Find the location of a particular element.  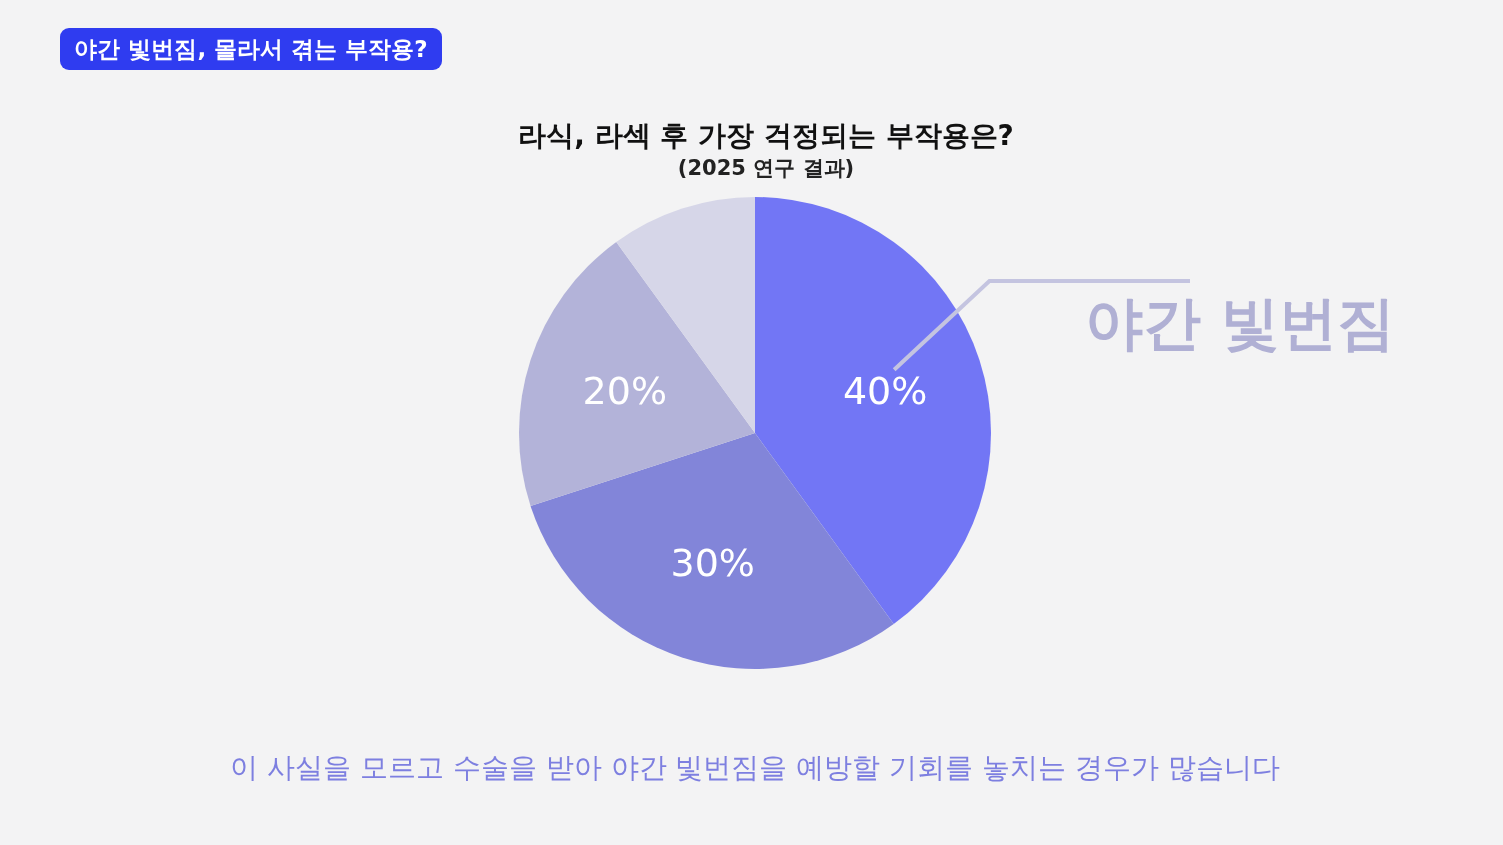

slice-label: 야간 빛번짐 is located at coordinates (1240, 323).